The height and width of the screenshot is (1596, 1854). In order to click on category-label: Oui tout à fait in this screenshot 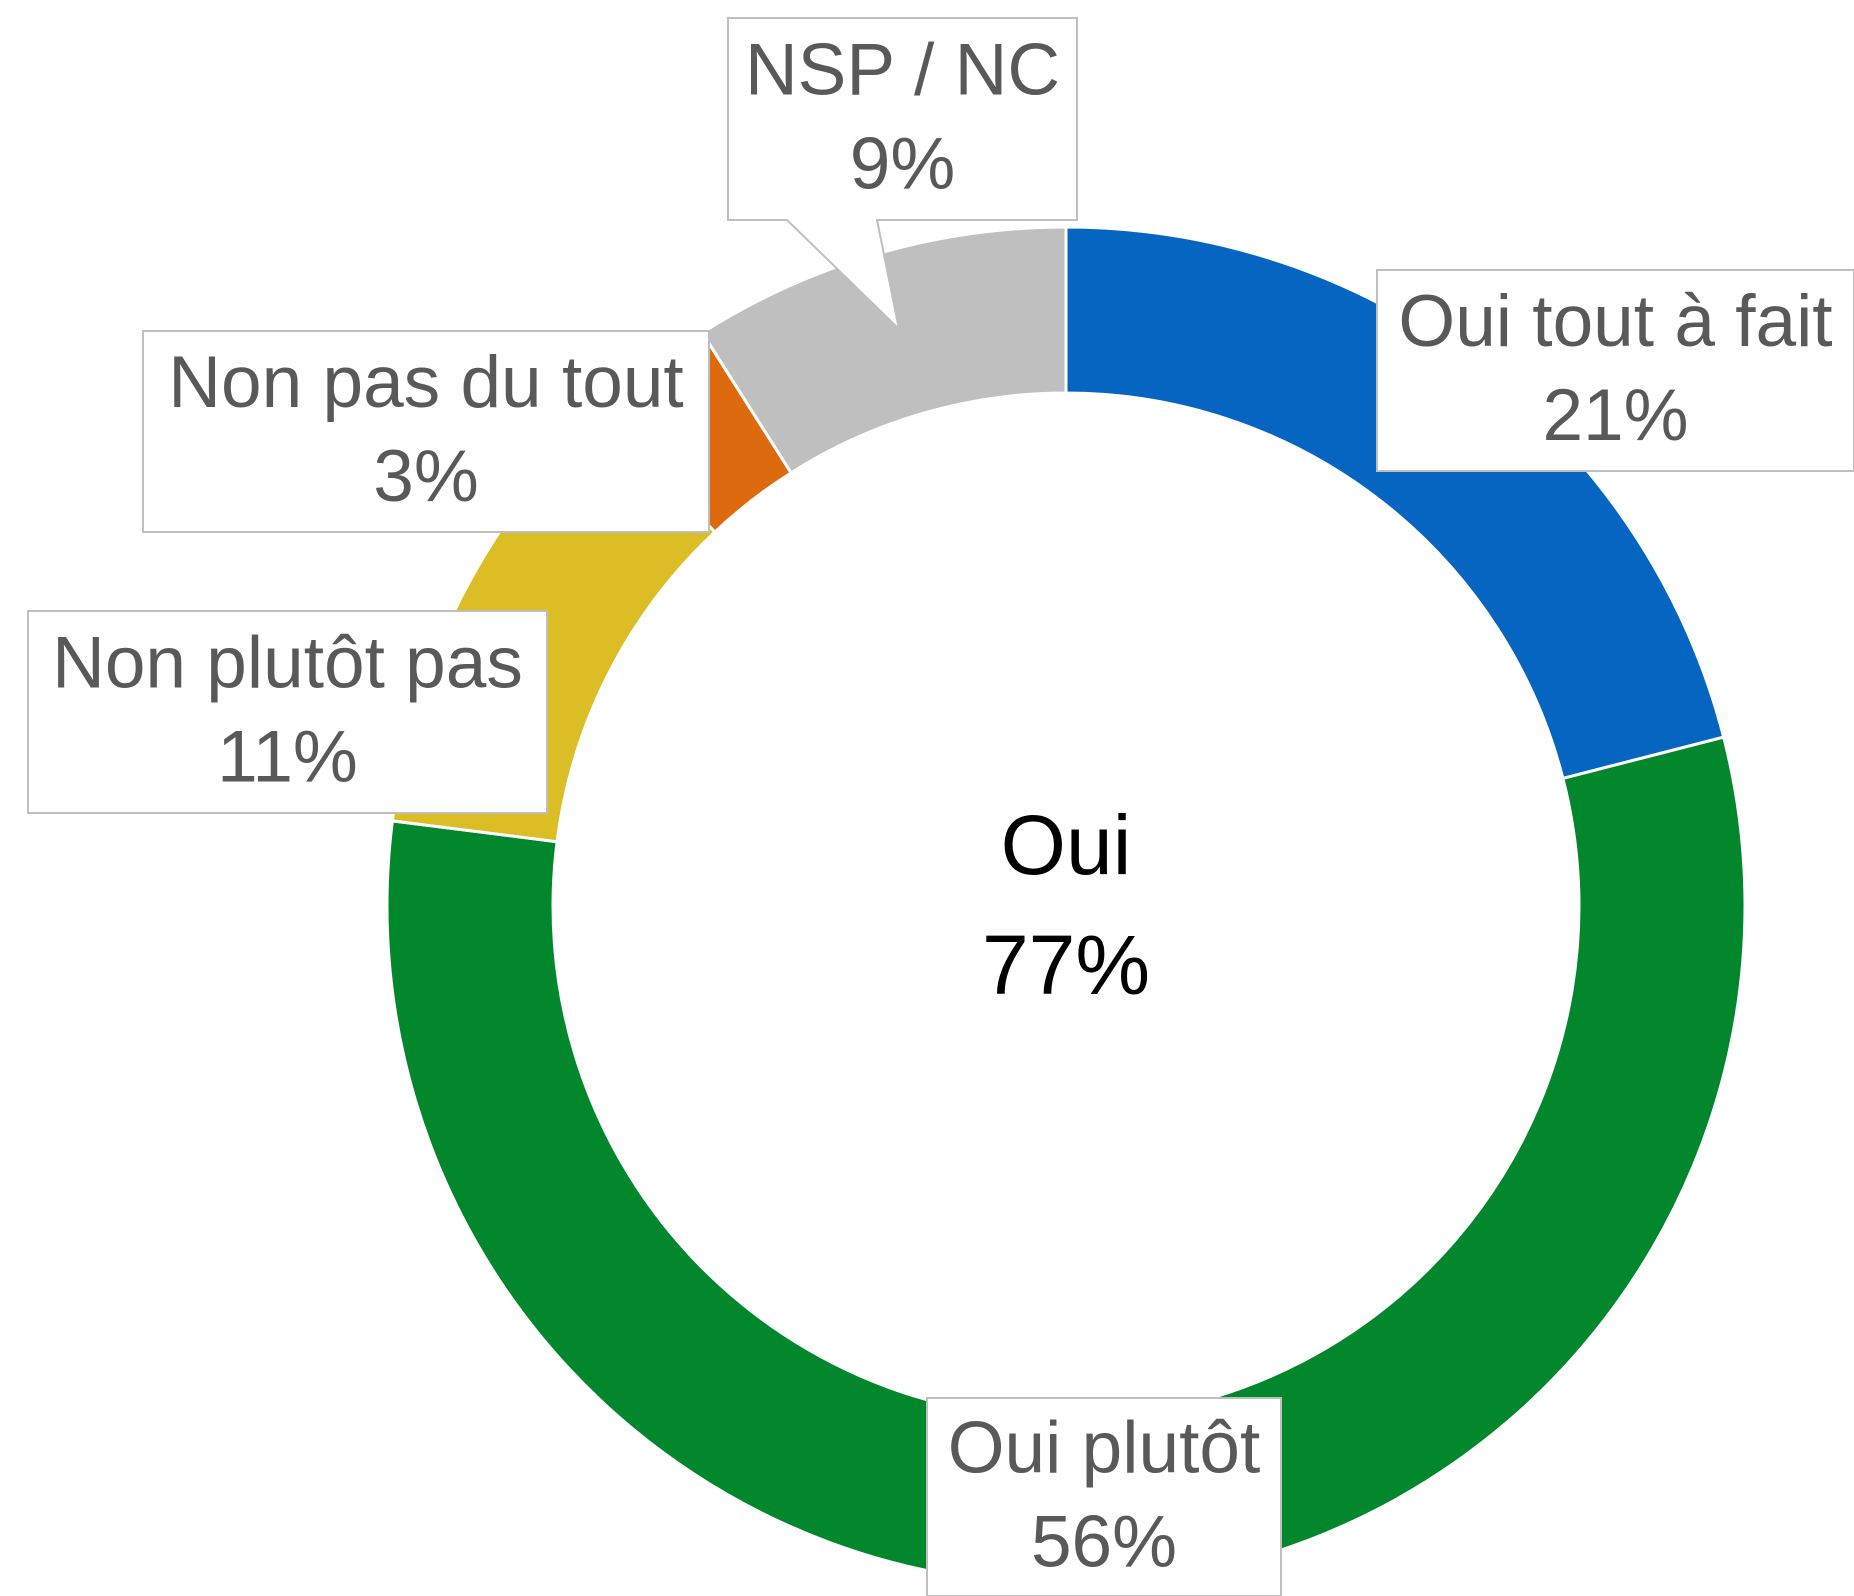, I will do `click(1615, 321)`.